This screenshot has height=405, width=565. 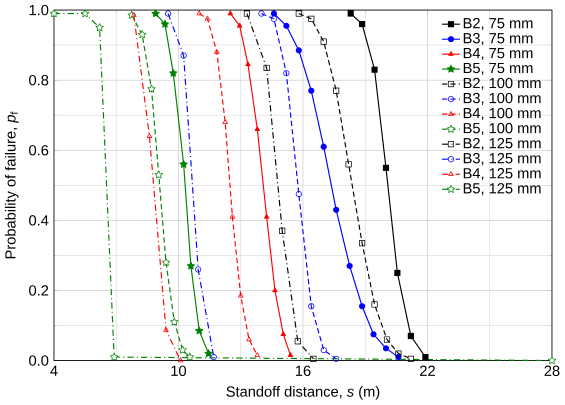 What do you see at coordinates (552, 371) in the screenshot?
I see `x-tick-label: 28` at bounding box center [552, 371].